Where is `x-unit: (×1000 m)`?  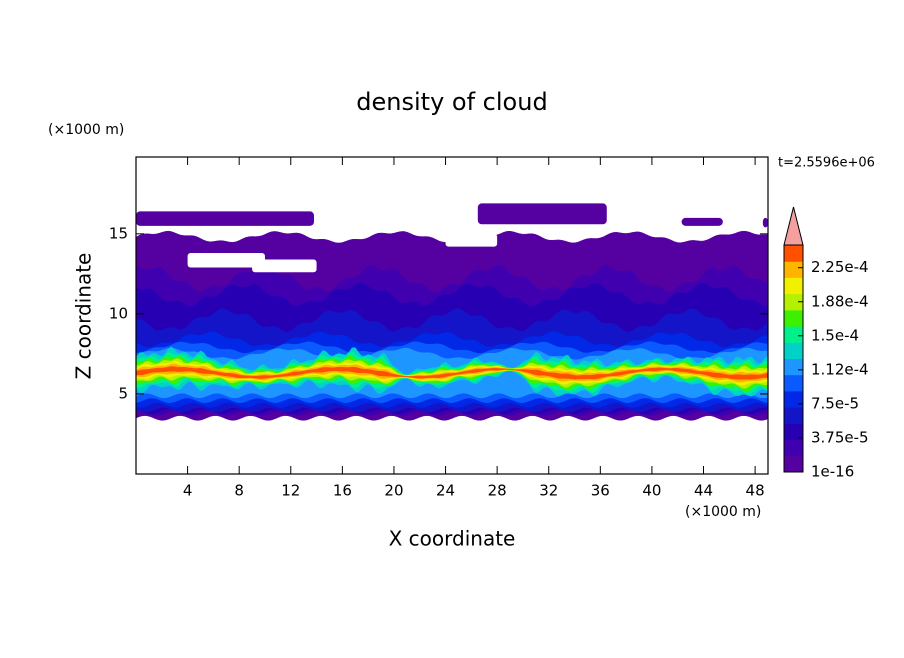
x-unit: (×1000 m) is located at coordinates (723, 512).